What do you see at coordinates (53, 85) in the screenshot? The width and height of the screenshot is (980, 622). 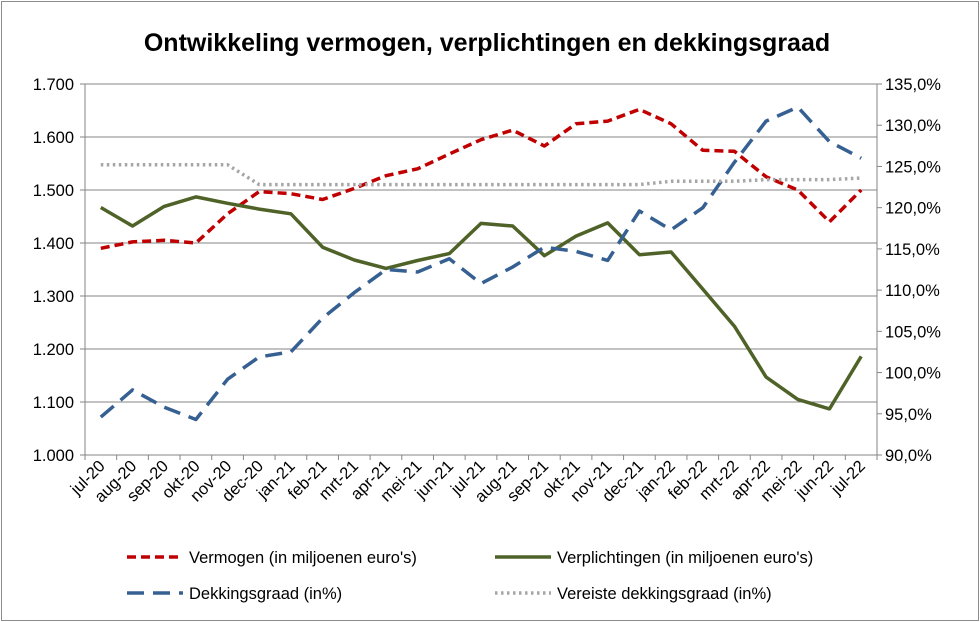 I see `y-tick-label: 1.700` at bounding box center [53, 85].